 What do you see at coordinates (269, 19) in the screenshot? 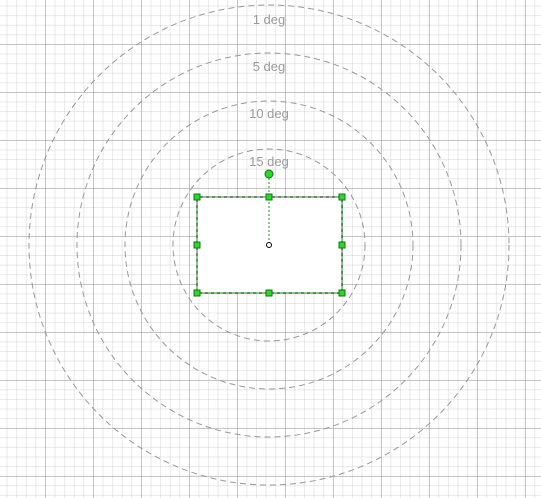
I see `rotation-ring-label-1-deg: 1 deg` at bounding box center [269, 19].